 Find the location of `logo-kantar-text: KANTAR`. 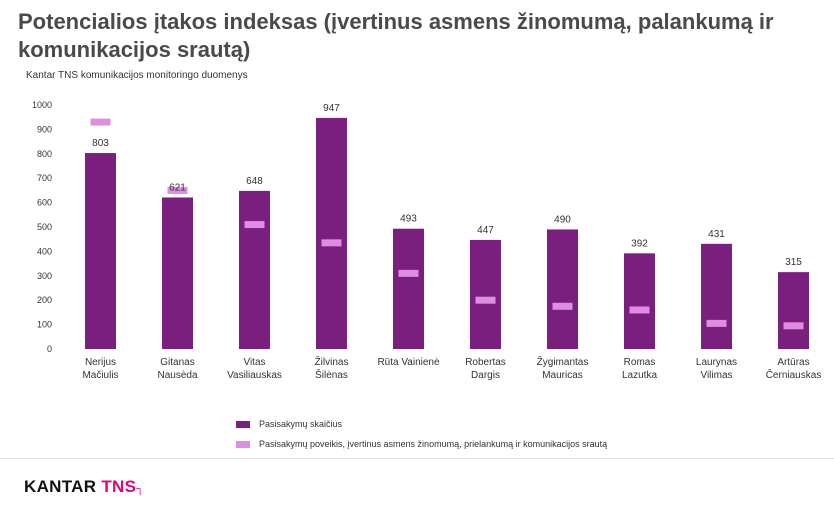

logo-kantar-text: KANTAR is located at coordinates (60, 486).